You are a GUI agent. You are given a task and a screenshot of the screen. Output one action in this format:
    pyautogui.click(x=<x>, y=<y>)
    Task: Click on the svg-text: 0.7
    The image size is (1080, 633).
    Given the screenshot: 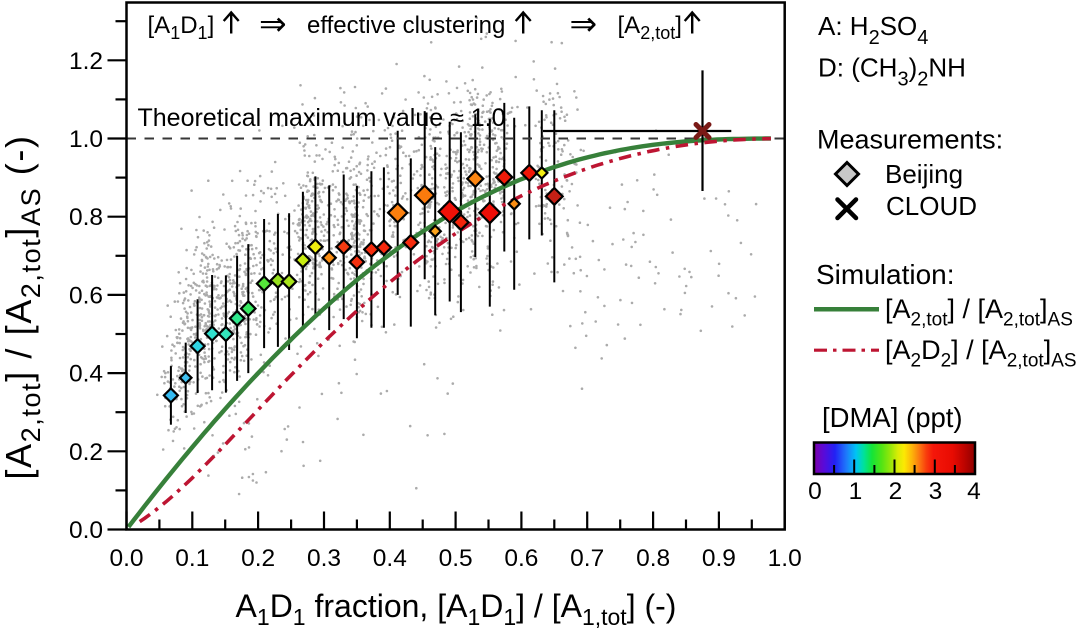 What is the action you would take?
    pyautogui.click(x=587, y=558)
    